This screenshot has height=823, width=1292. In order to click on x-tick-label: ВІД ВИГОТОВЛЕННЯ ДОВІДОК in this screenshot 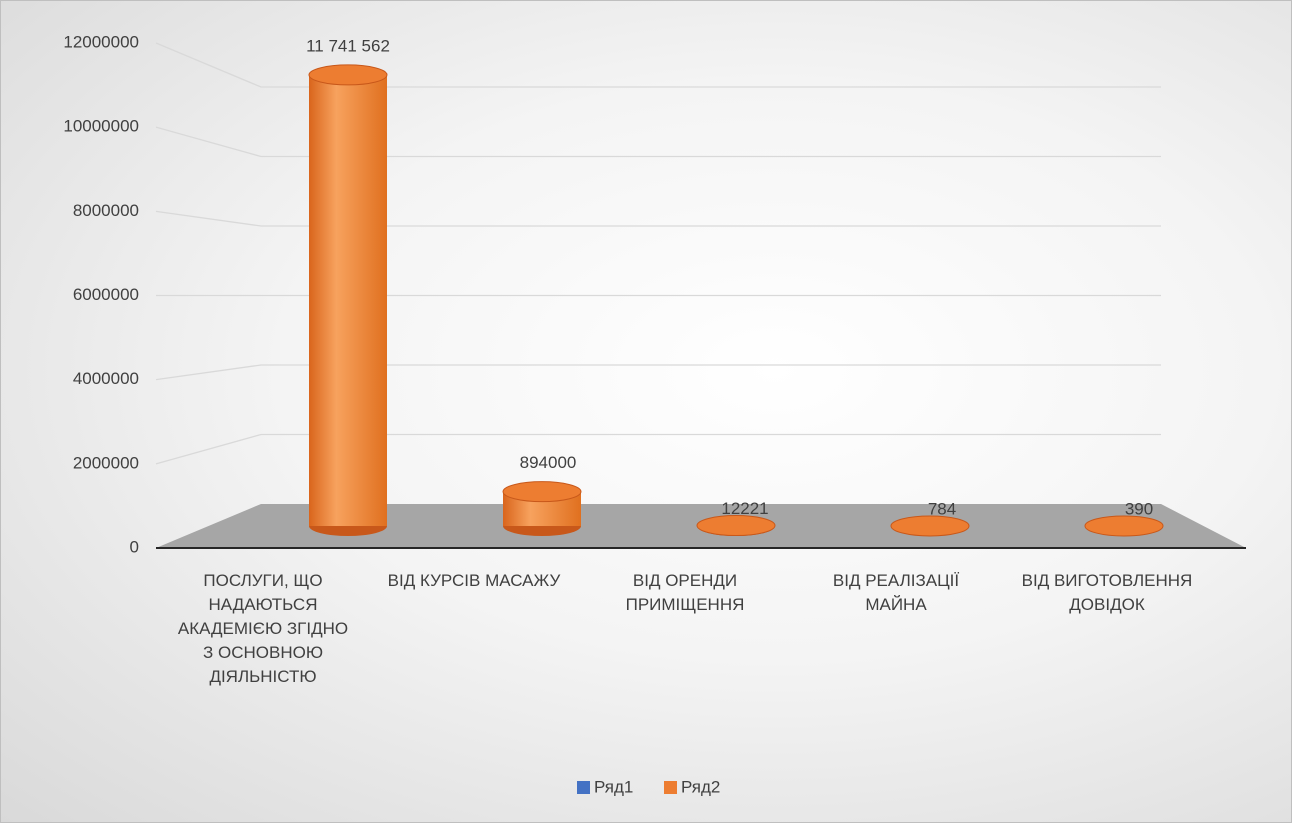, I will do `click(1107, 592)`.